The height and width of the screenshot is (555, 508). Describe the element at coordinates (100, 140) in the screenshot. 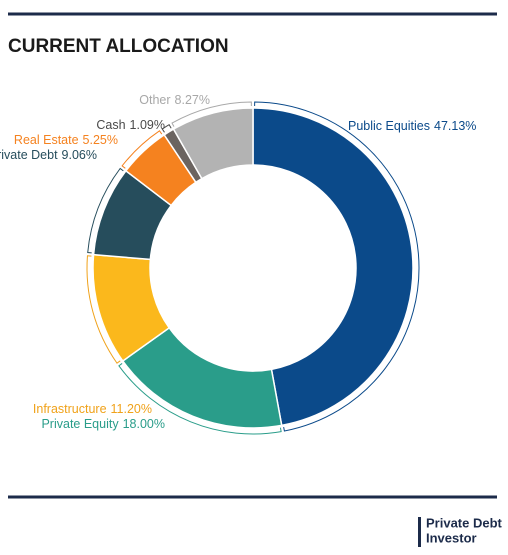

I see `value-label: 5.25%` at that location.